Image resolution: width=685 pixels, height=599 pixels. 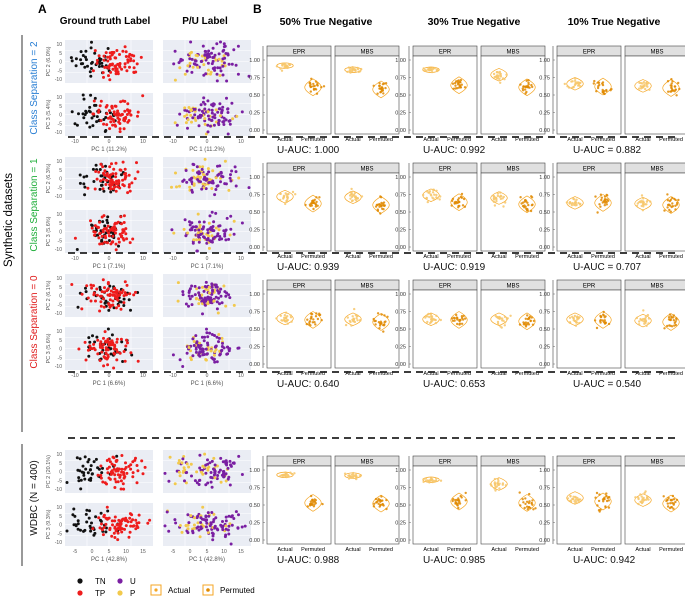 What do you see at coordinates (642, 140) in the screenshot?
I see `violin-x-tick: Actual` at bounding box center [642, 140].